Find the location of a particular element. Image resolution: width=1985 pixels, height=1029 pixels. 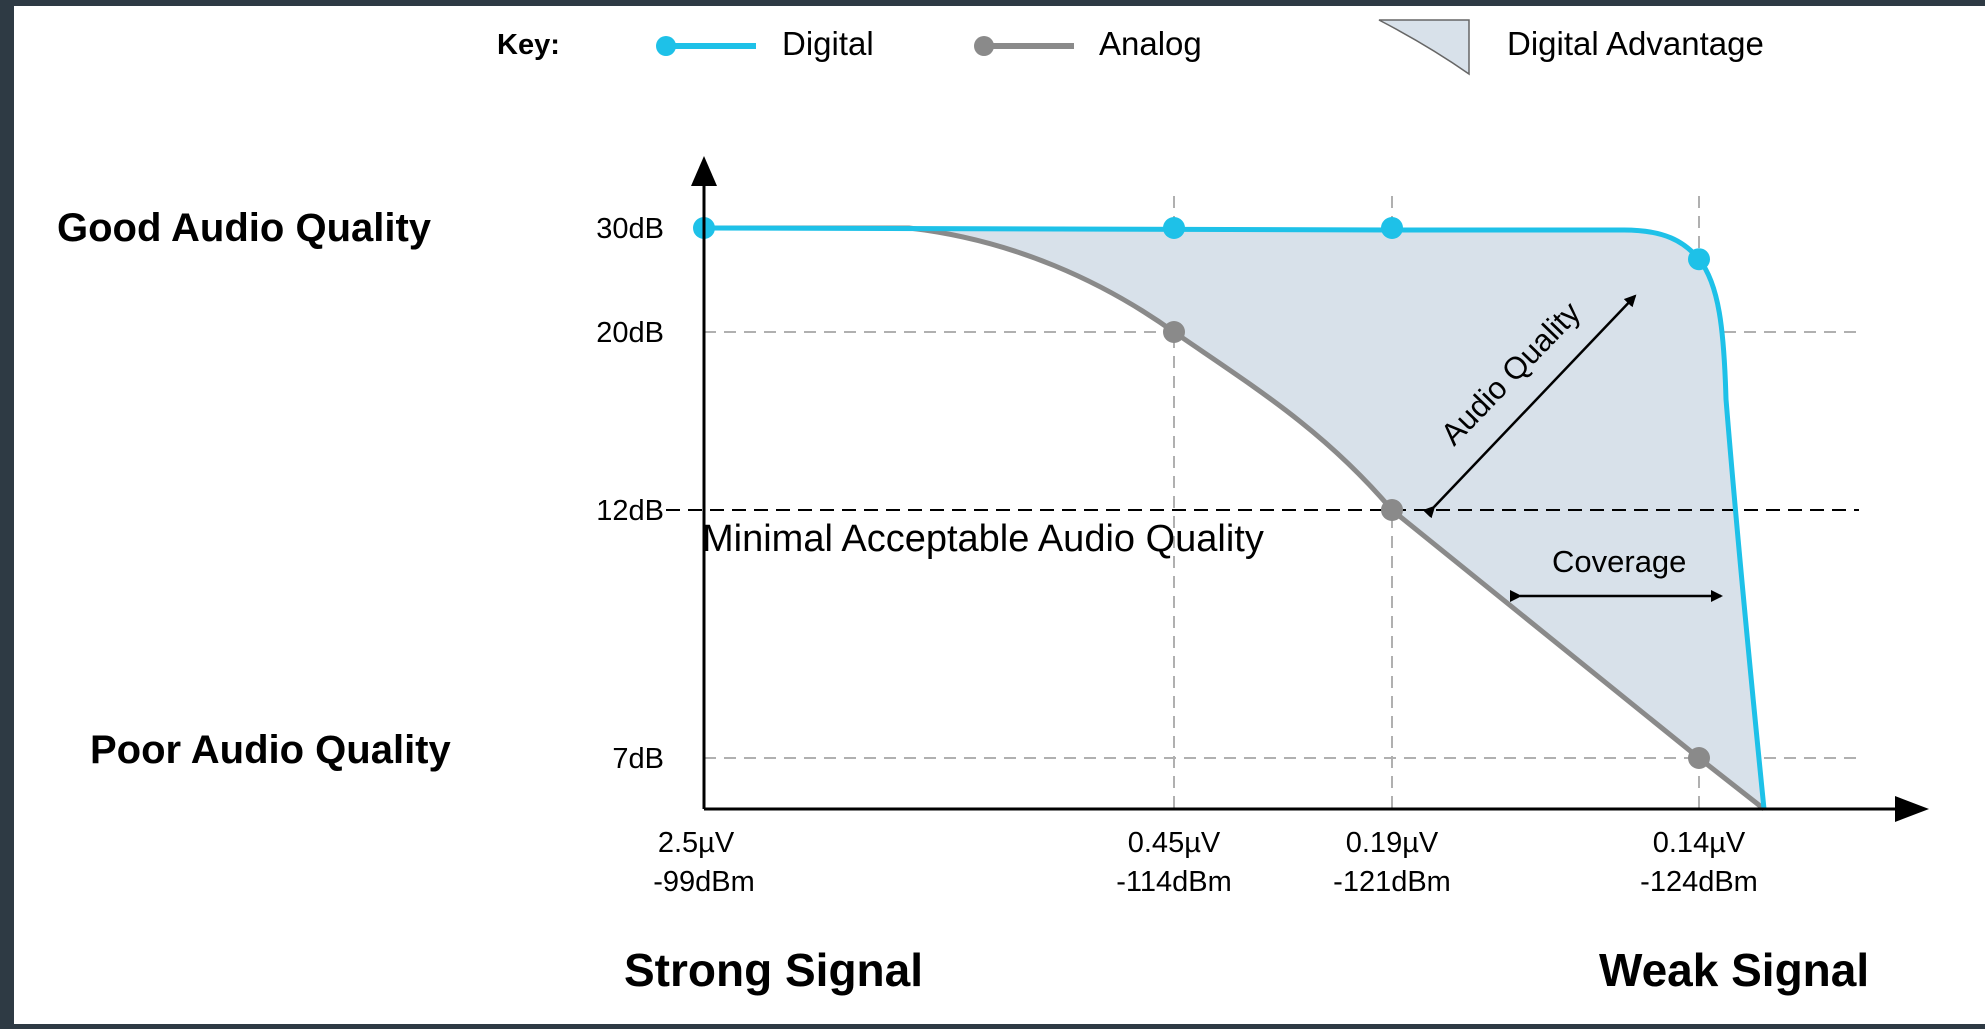

y-tick-label: 30dB is located at coordinates (630, 229).